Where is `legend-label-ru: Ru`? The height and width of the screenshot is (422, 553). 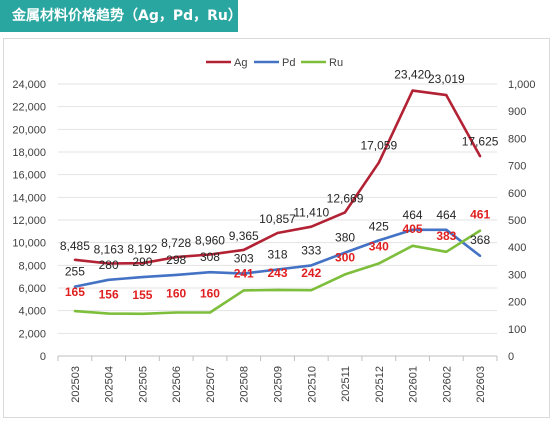 legend-label-ru: Ru is located at coordinates (336, 63).